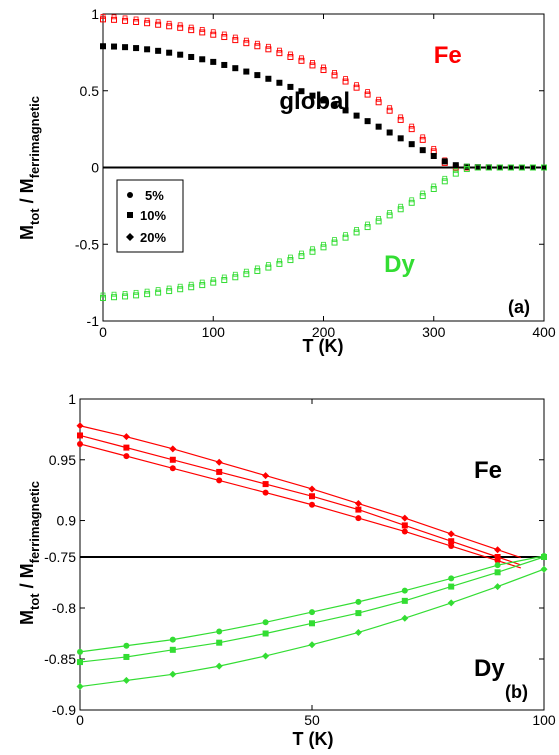 The width and height of the screenshot is (559, 755). Describe the element at coordinates (29, 168) in the screenshot. I see `panel-a-y-axis-label: Mtot / Mferrimagnetic` at that location.